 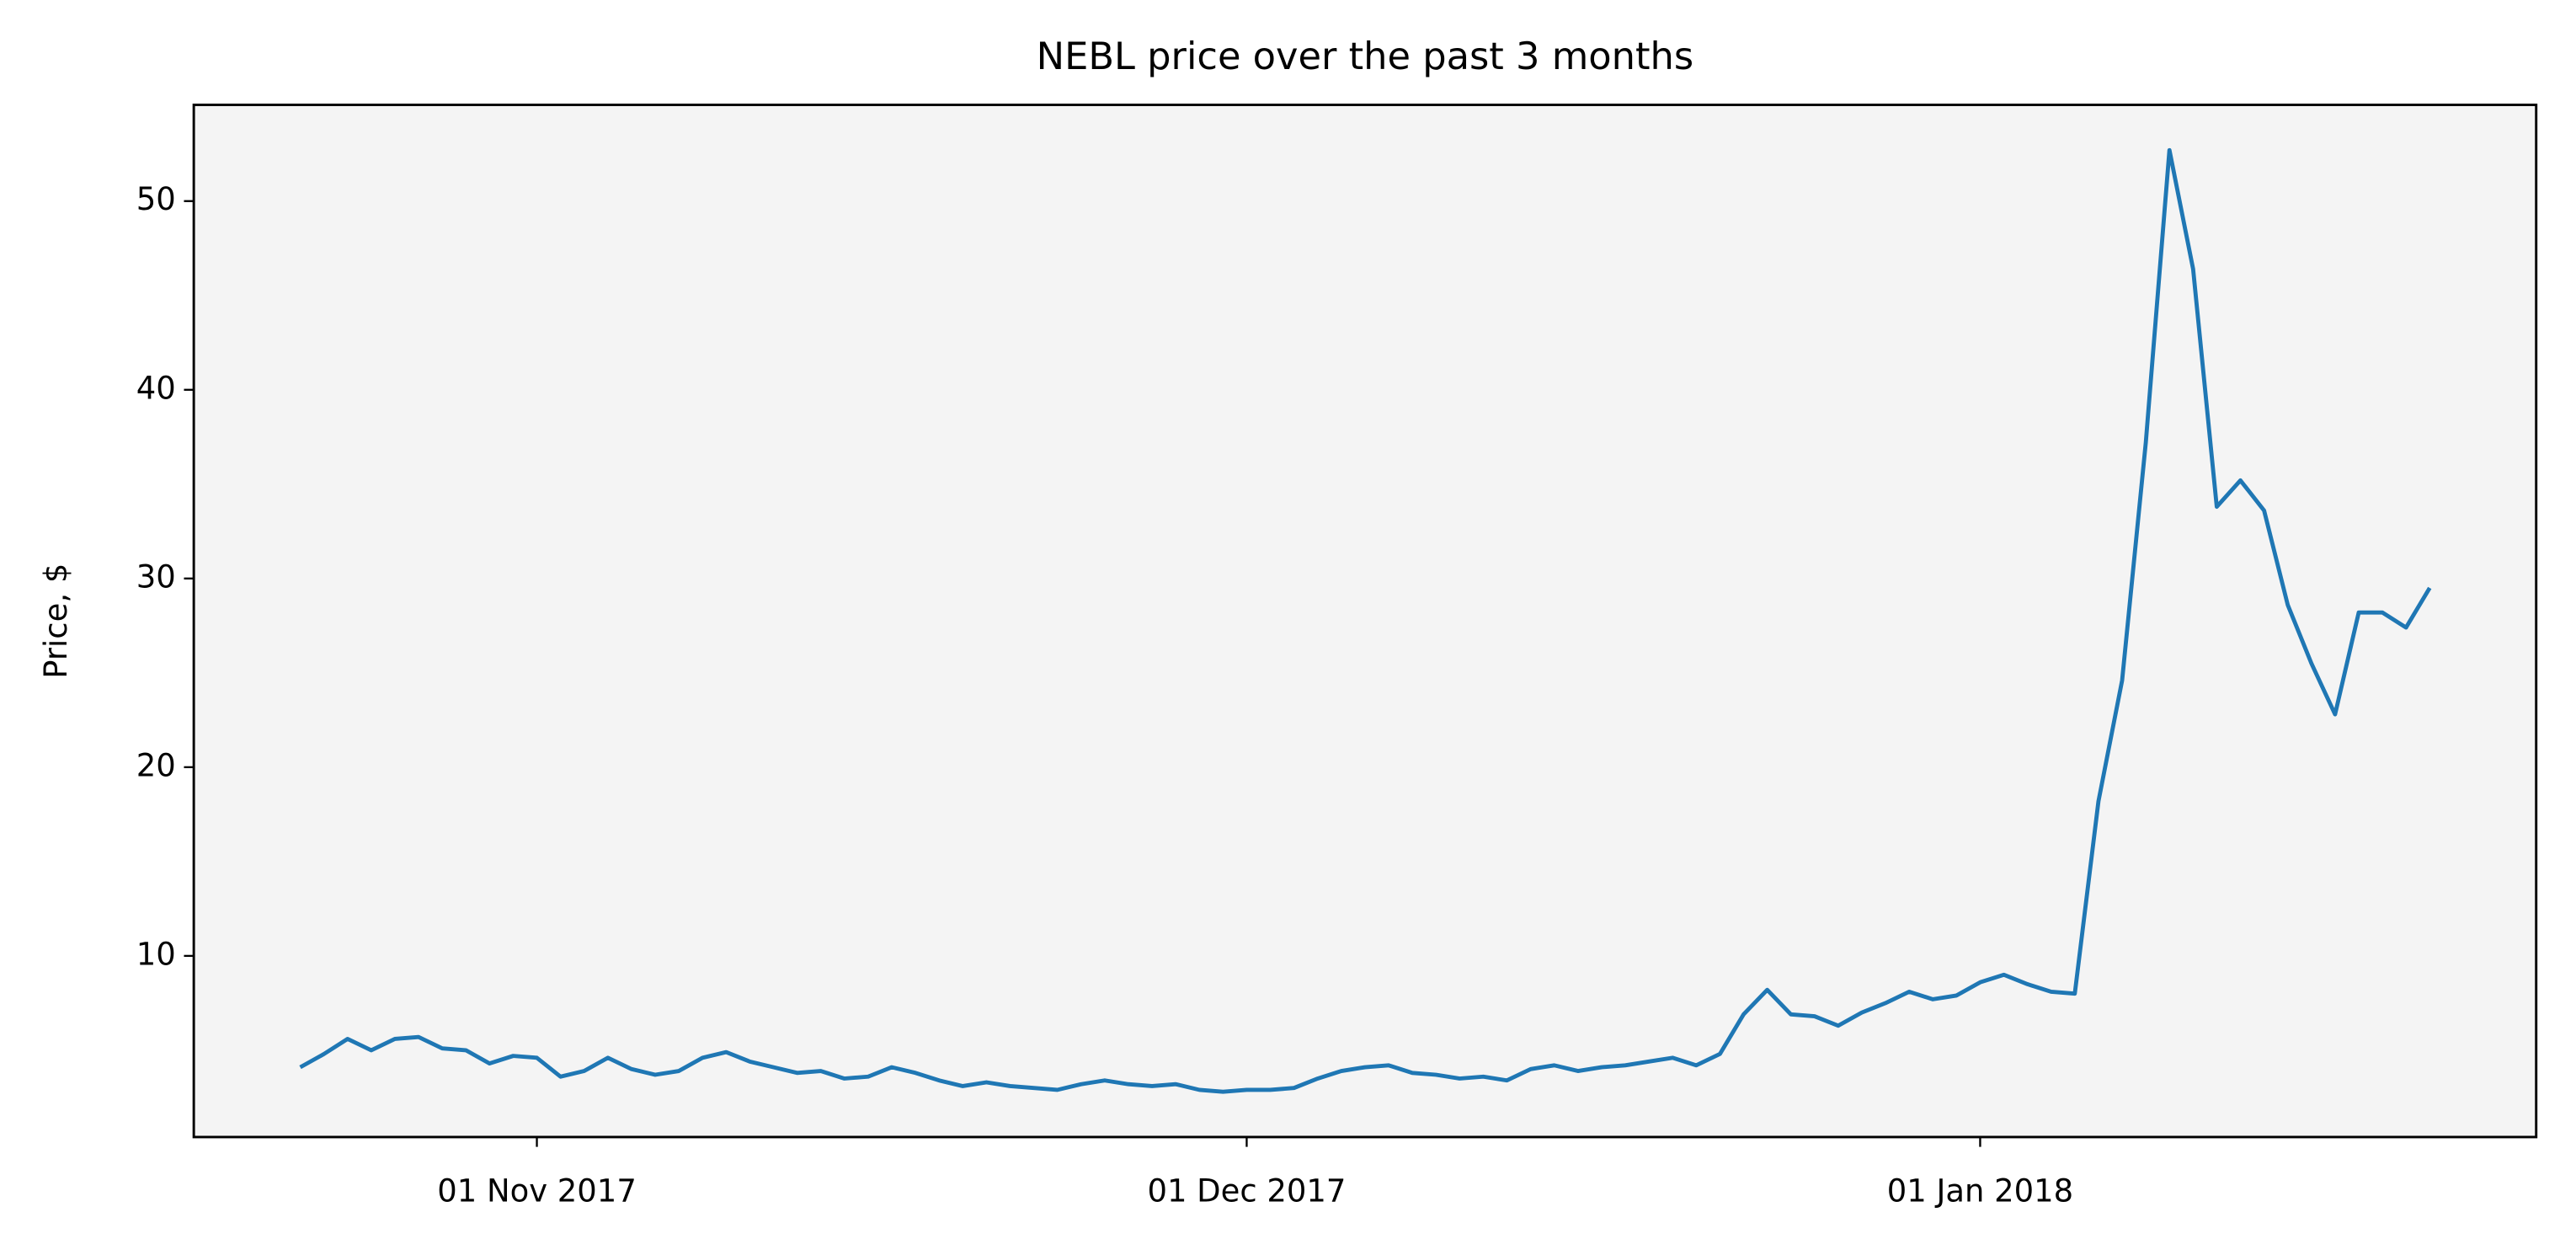 What do you see at coordinates (1246, 1191) in the screenshot?
I see `x-tick-label: 01 Dec 2017` at bounding box center [1246, 1191].